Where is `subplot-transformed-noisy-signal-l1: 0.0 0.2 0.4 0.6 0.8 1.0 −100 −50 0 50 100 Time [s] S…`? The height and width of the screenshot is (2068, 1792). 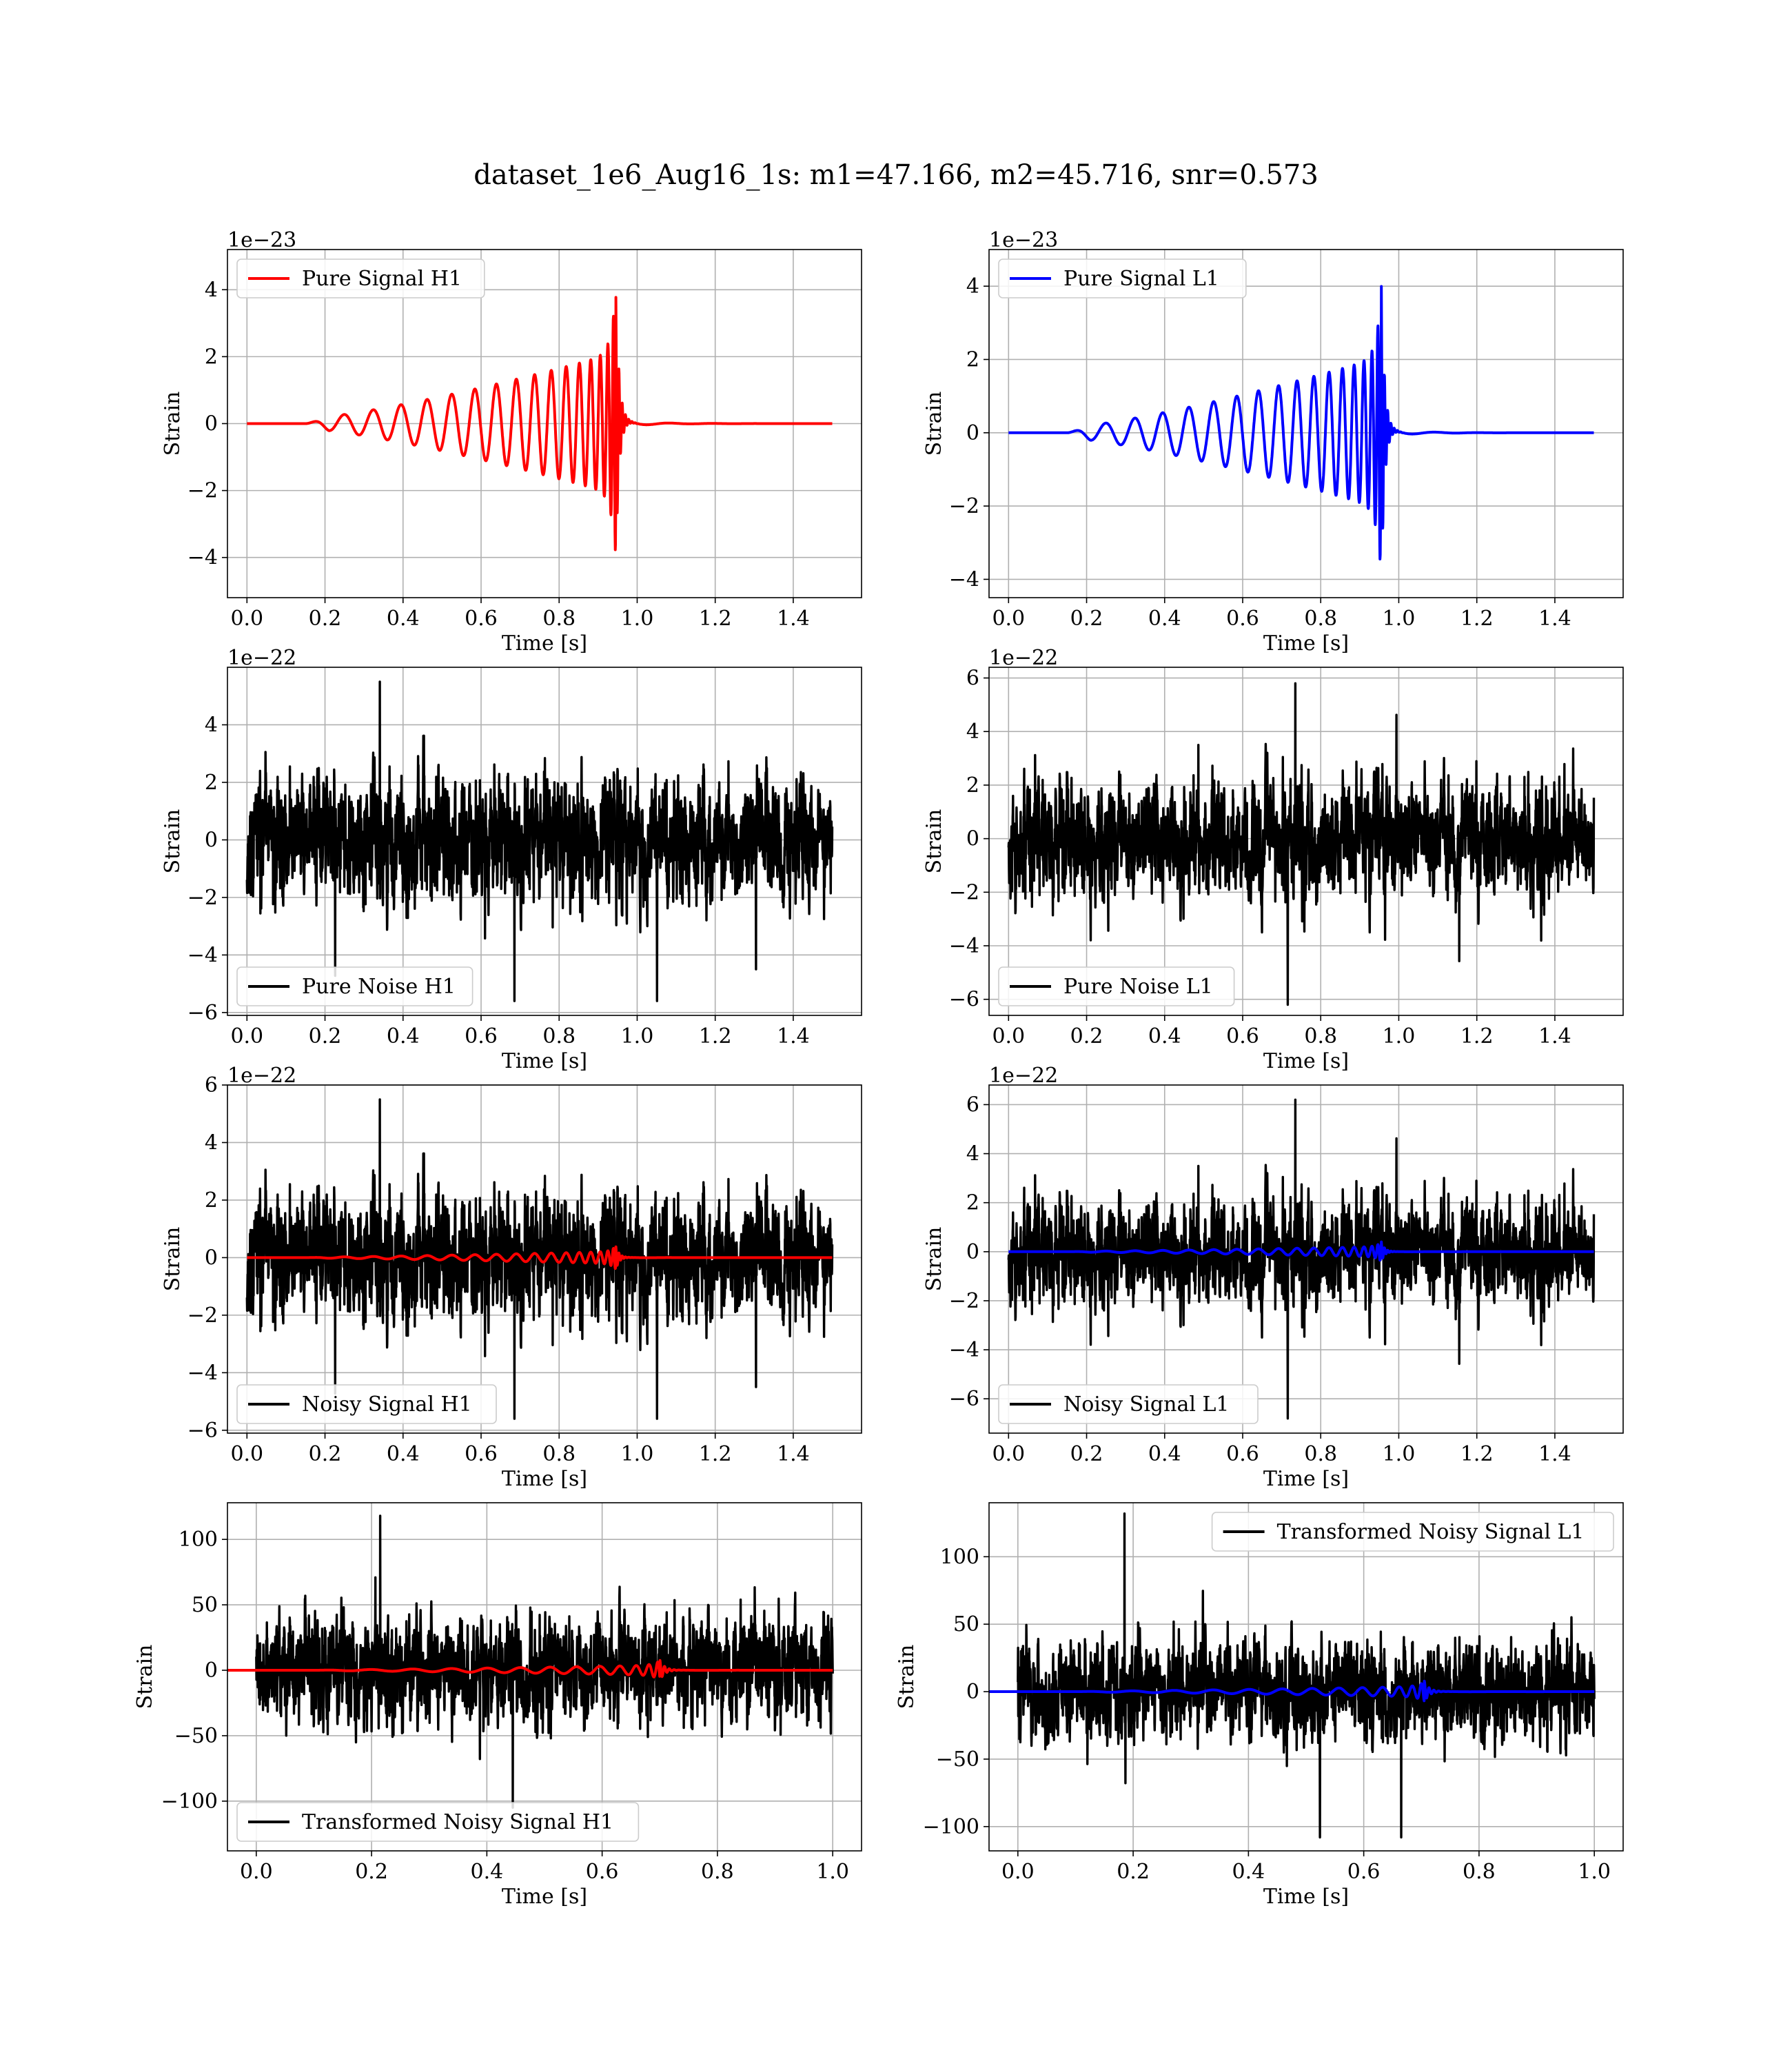 subplot-transformed-noisy-signal-l1: 0.0 0.2 0.4 0.6 0.8 1.0 −100 −50 0 50 100 Time [s] S… is located at coordinates (1259, 1705).